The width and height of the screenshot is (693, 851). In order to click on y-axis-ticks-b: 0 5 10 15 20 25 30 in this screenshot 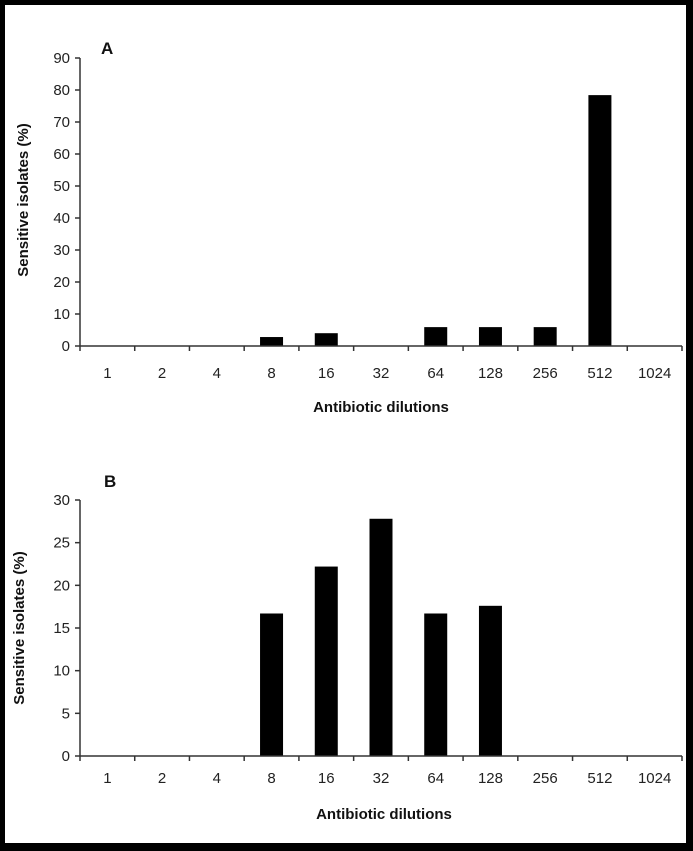, I will do `click(66, 628)`.